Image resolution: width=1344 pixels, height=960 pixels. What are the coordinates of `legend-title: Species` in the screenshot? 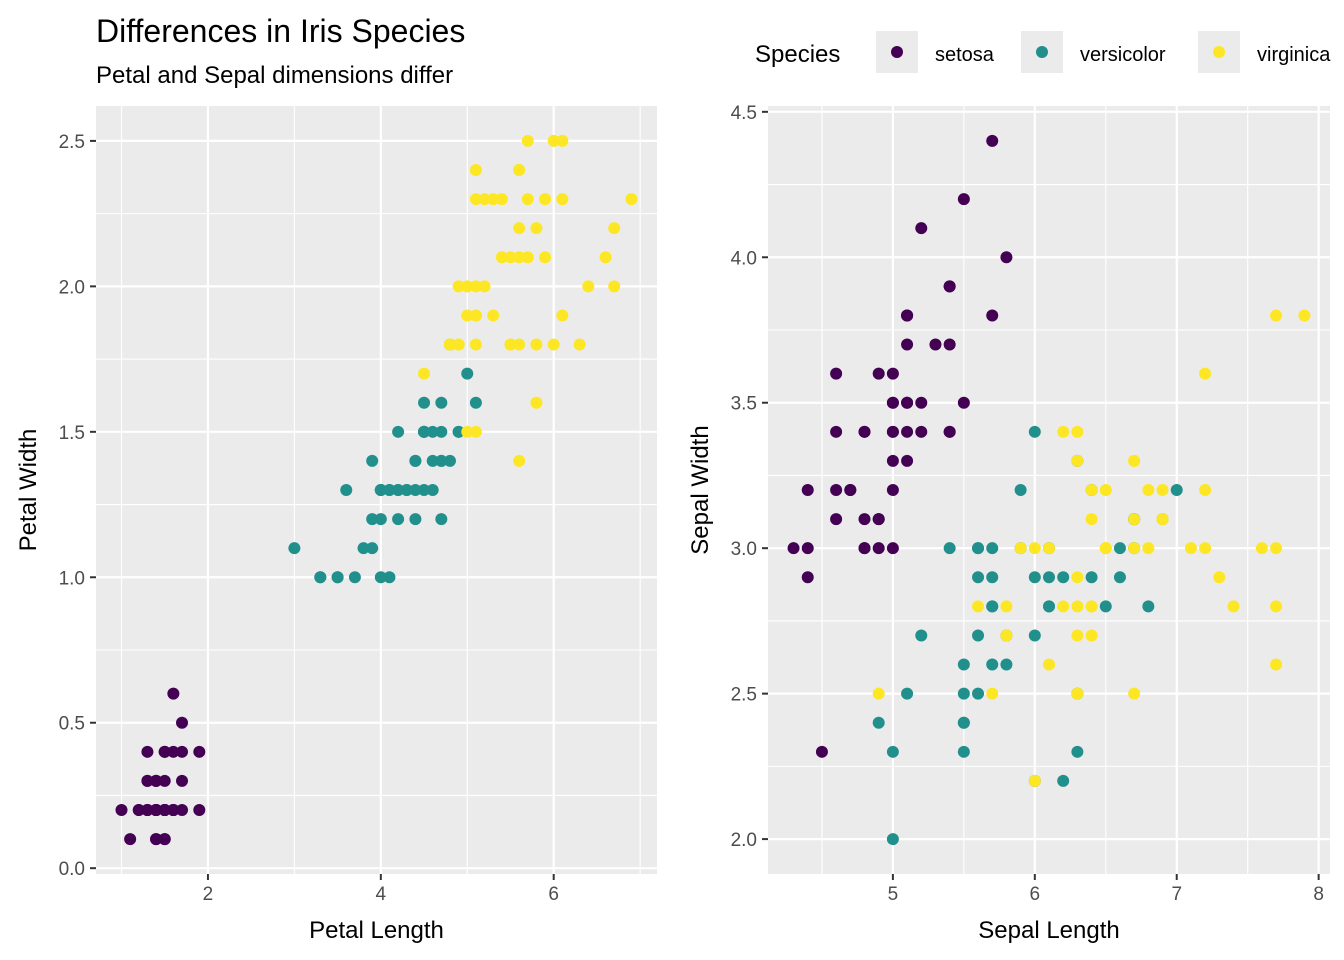 It's located at (797, 54).